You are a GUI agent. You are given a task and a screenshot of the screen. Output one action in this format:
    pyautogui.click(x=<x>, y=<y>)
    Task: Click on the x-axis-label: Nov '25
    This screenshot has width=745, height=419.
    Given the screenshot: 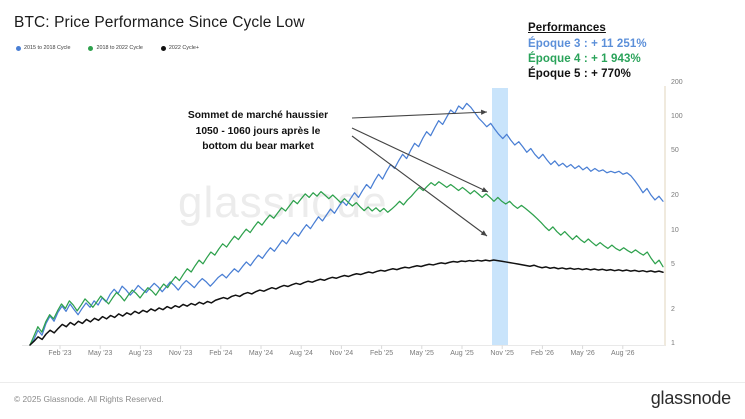 What is the action you would take?
    pyautogui.click(x=502, y=353)
    